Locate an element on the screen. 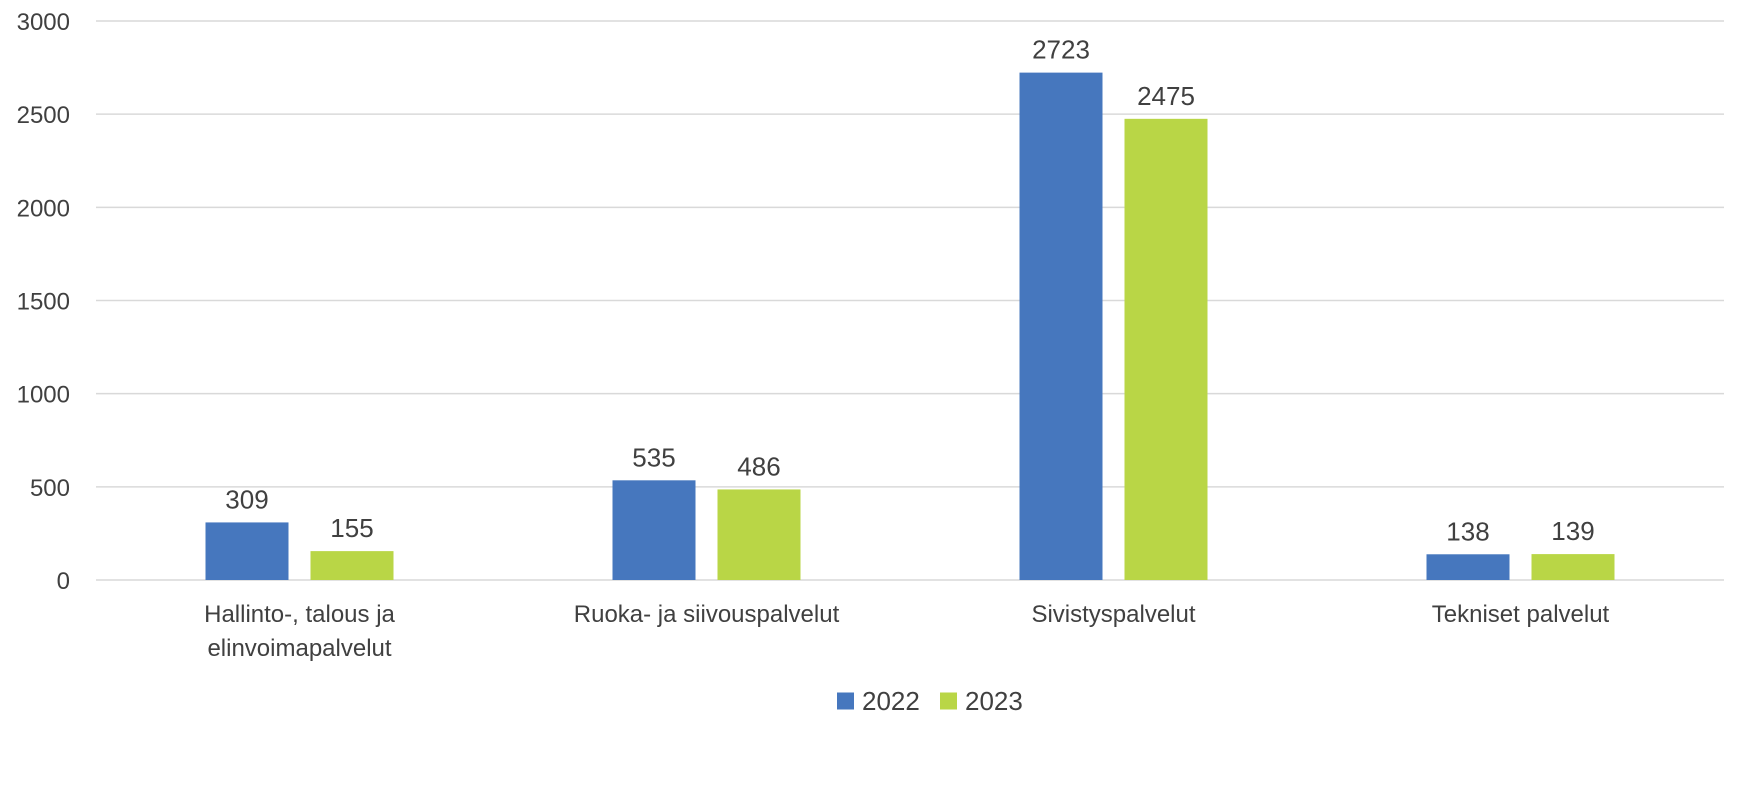  legend-item-2023: 2023 is located at coordinates (981, 701).